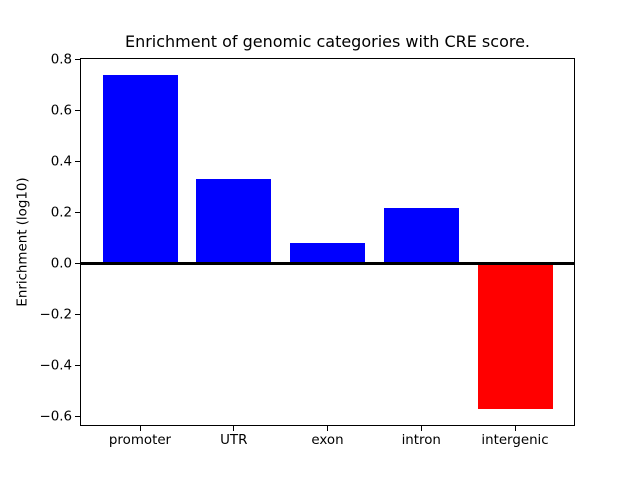 This screenshot has height=480, width=640. I want to click on bar-exon, so click(327, 253).